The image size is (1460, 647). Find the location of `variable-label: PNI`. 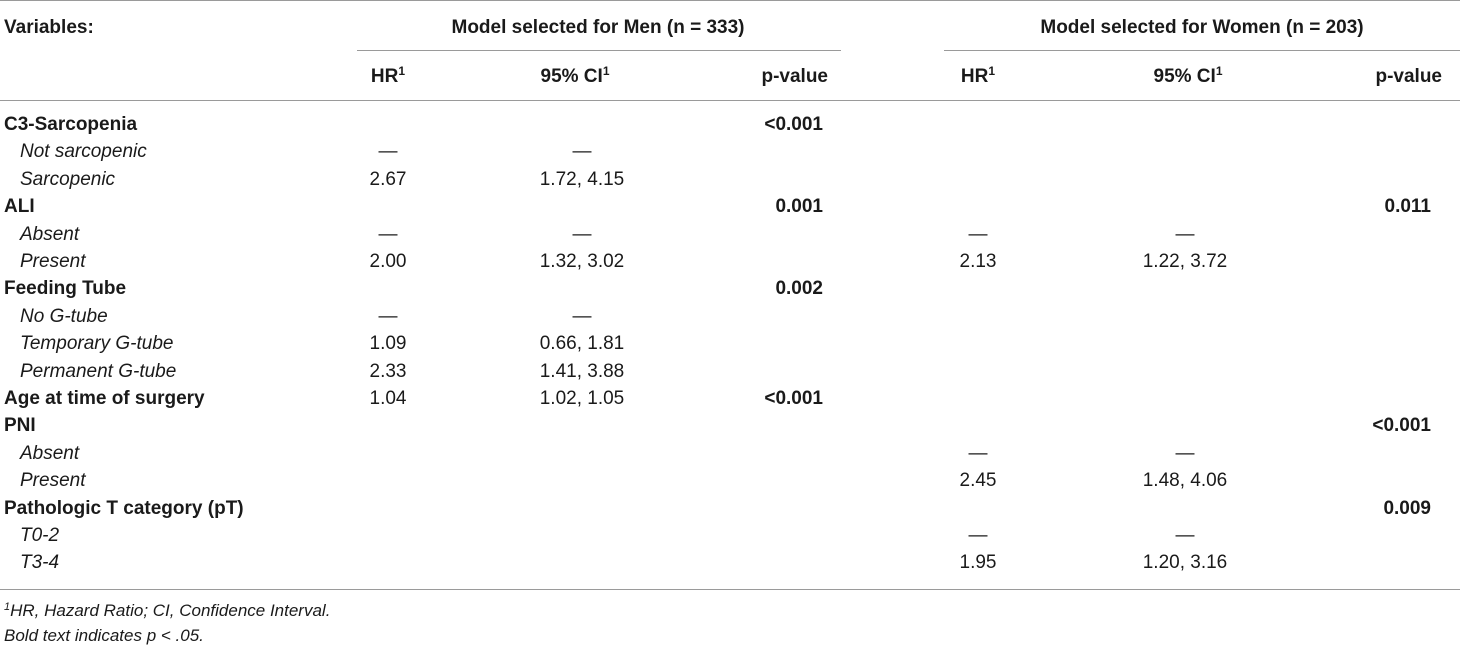

variable-label: PNI is located at coordinates (20, 425).